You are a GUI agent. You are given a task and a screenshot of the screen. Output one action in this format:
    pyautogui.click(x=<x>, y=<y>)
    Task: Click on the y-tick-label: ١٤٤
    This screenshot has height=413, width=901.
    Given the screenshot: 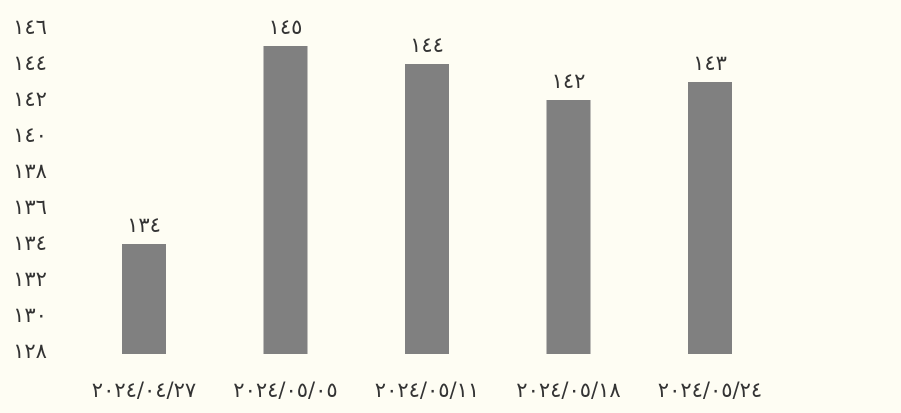 What is the action you would take?
    pyautogui.click(x=30, y=63)
    